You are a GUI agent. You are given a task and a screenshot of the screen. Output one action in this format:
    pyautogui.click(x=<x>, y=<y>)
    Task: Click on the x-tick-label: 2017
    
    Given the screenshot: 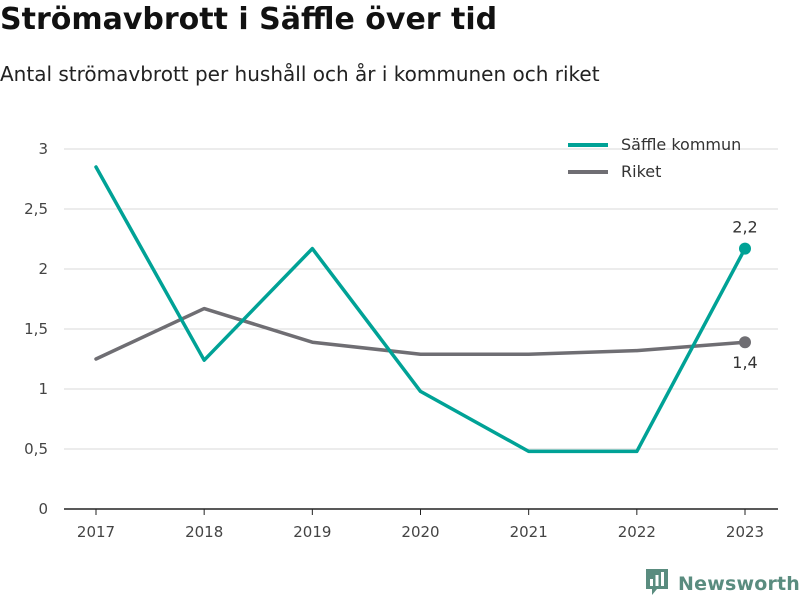 What is the action you would take?
    pyautogui.click(x=96, y=532)
    